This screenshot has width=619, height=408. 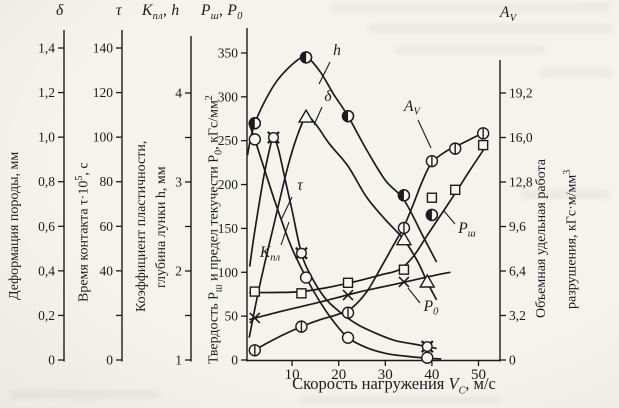 I want to click on axis-title-text: и предел текучести Р, so click(x=214, y=219).